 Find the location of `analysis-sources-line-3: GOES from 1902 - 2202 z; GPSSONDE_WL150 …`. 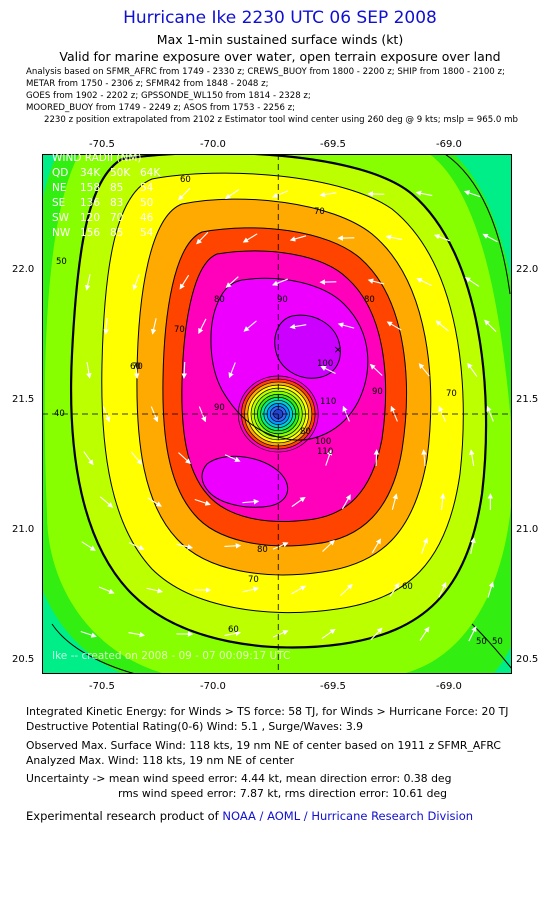

analysis-sources-line-3: GOES from 1902 - 2202 z; GPSSONDE_WL150 … is located at coordinates (168, 96).